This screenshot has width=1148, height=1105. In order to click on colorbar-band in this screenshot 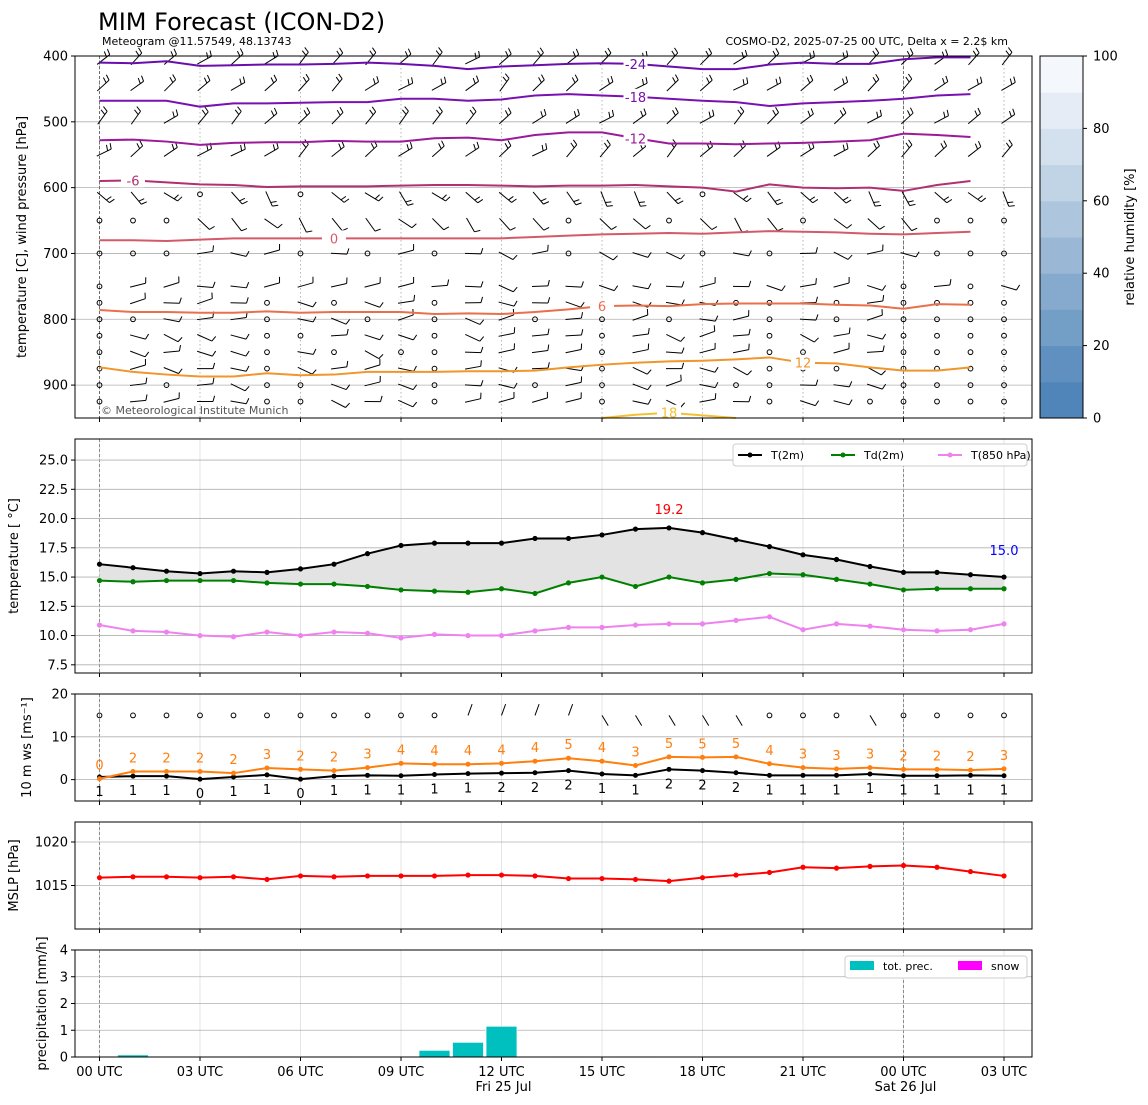, I will do `click(1061, 183)`.